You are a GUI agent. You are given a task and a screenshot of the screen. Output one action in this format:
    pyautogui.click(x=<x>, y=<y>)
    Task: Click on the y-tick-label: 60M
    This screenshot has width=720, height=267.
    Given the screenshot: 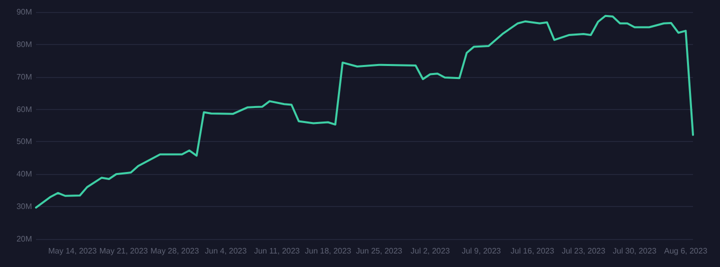 What is the action you would take?
    pyautogui.click(x=24, y=109)
    